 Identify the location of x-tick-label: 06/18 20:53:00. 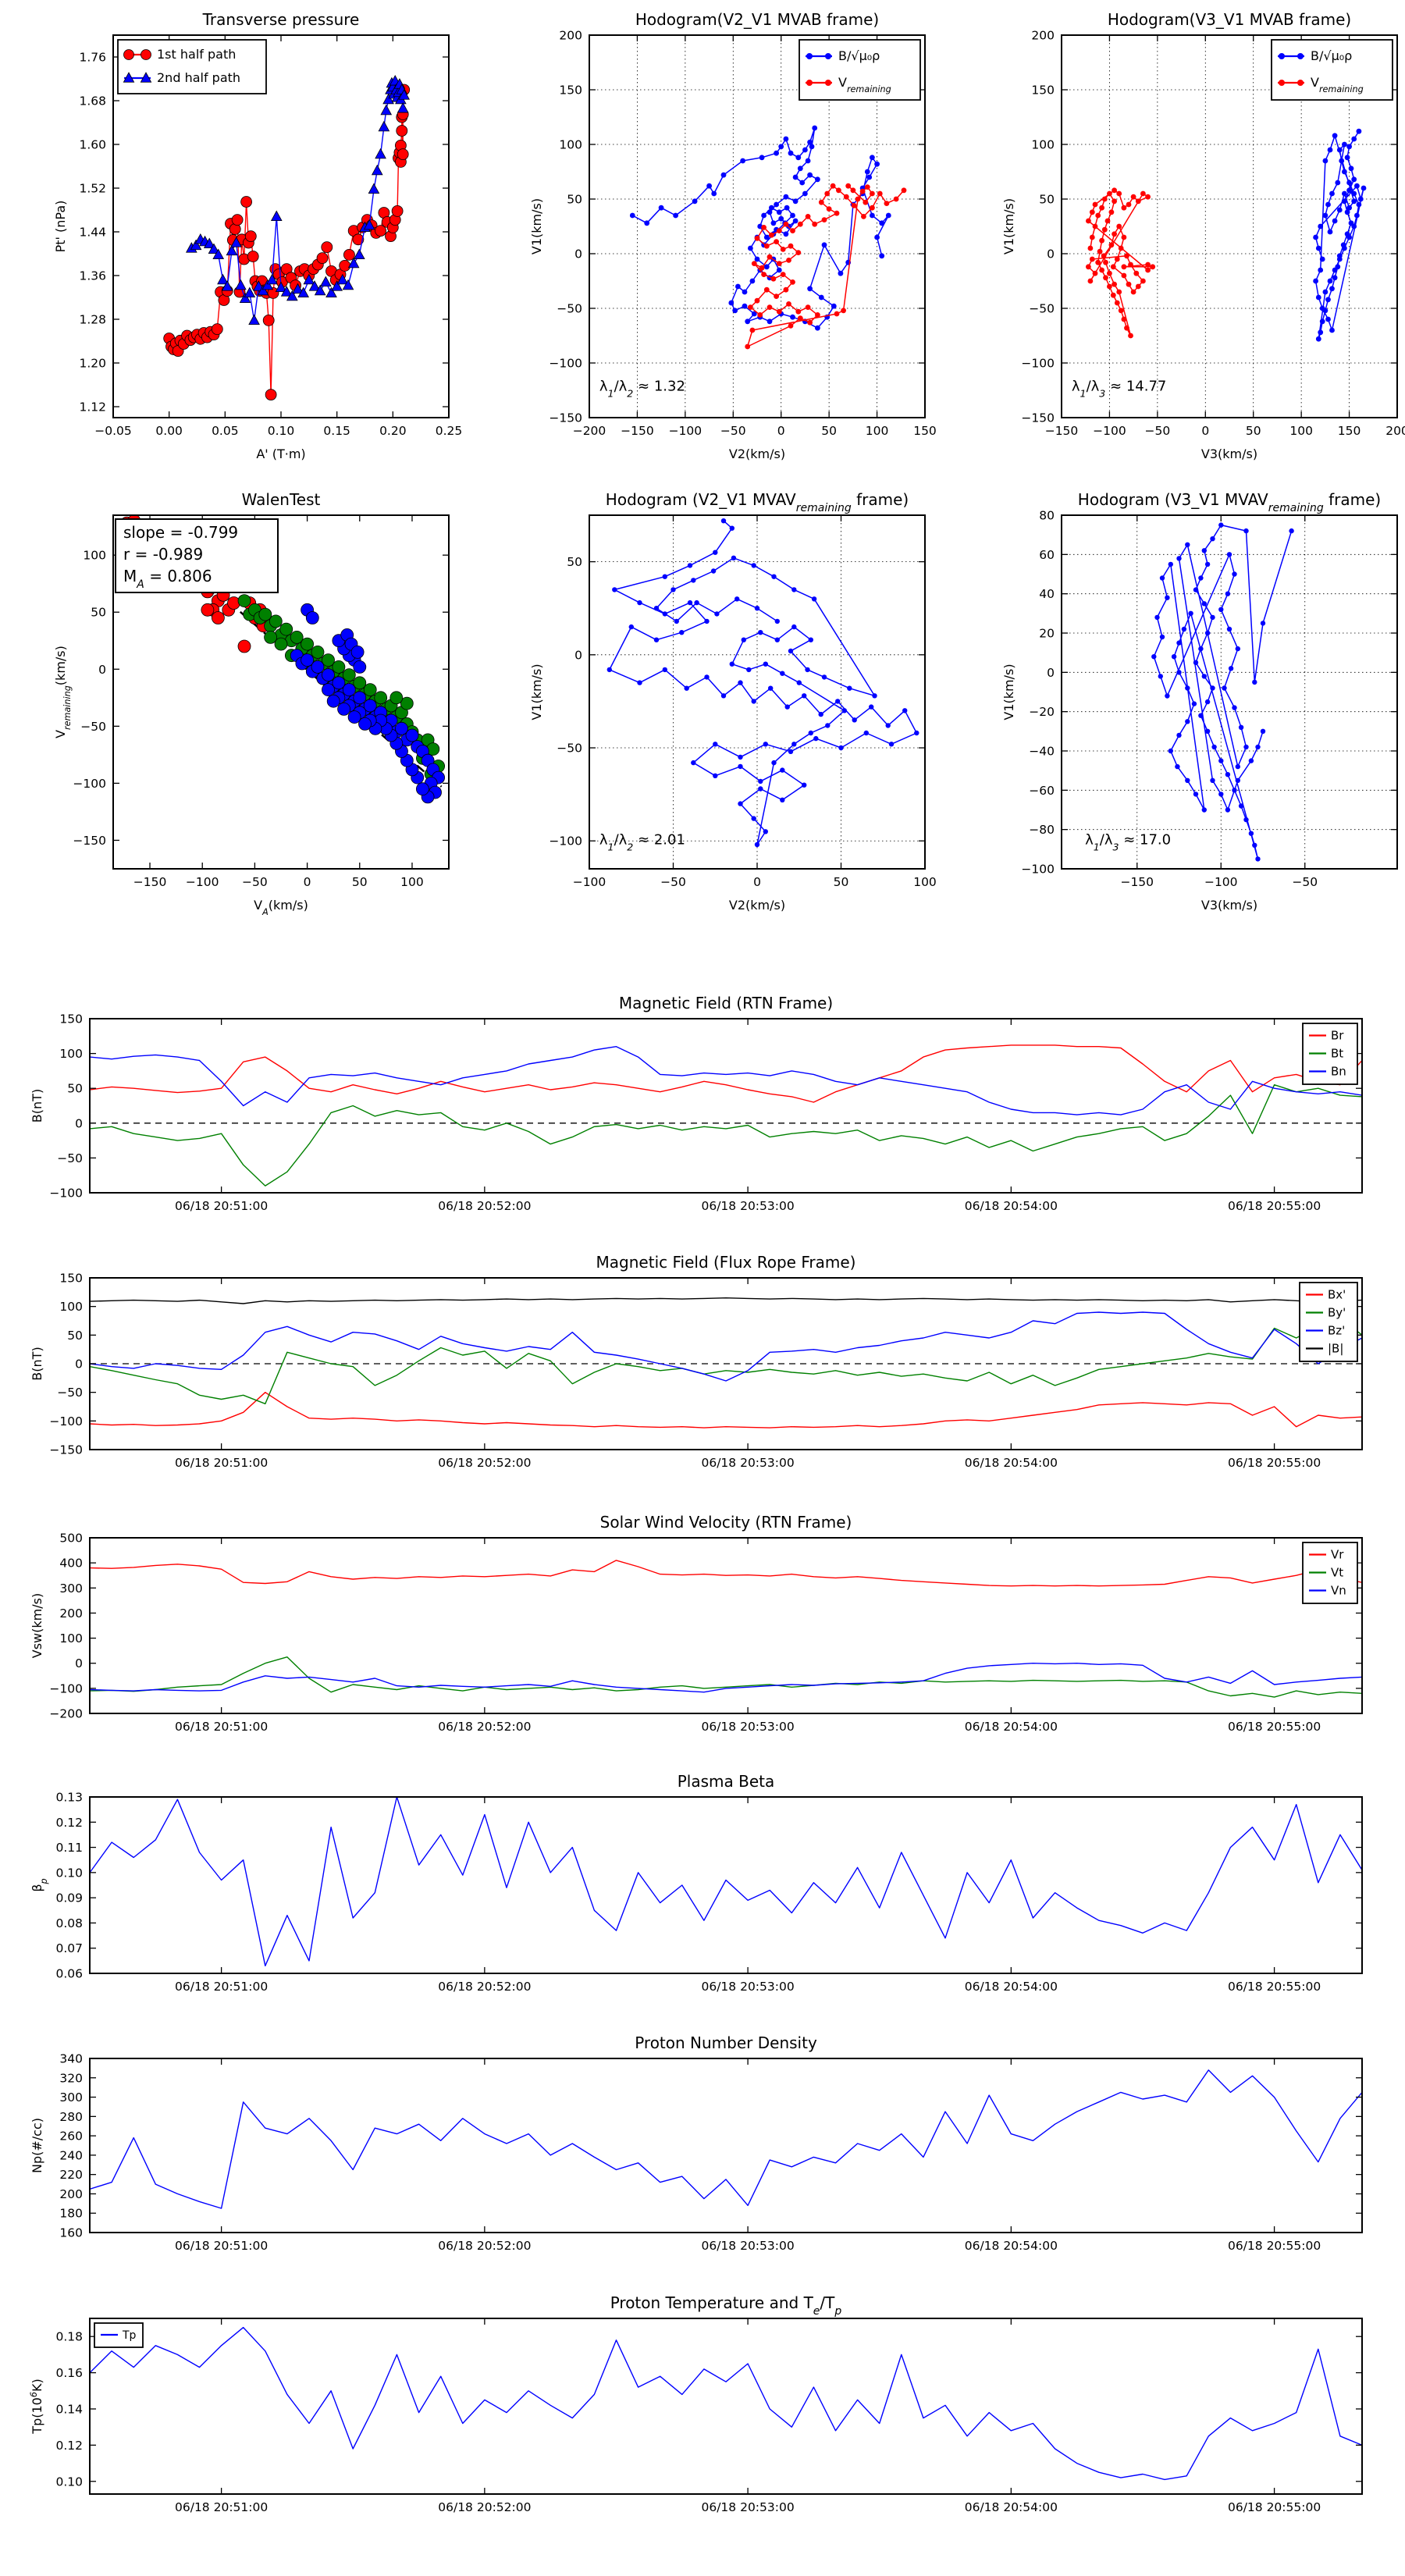
(748, 1463).